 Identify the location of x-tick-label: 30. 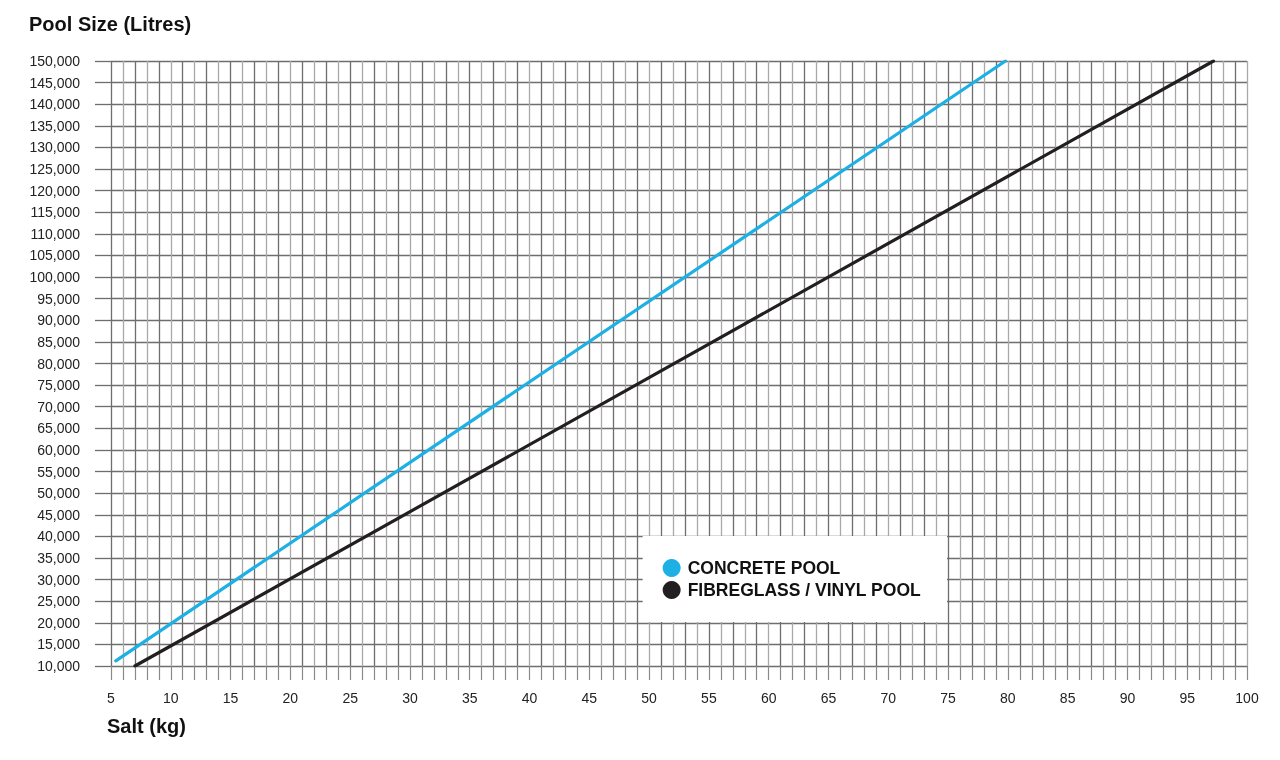
(410, 698).